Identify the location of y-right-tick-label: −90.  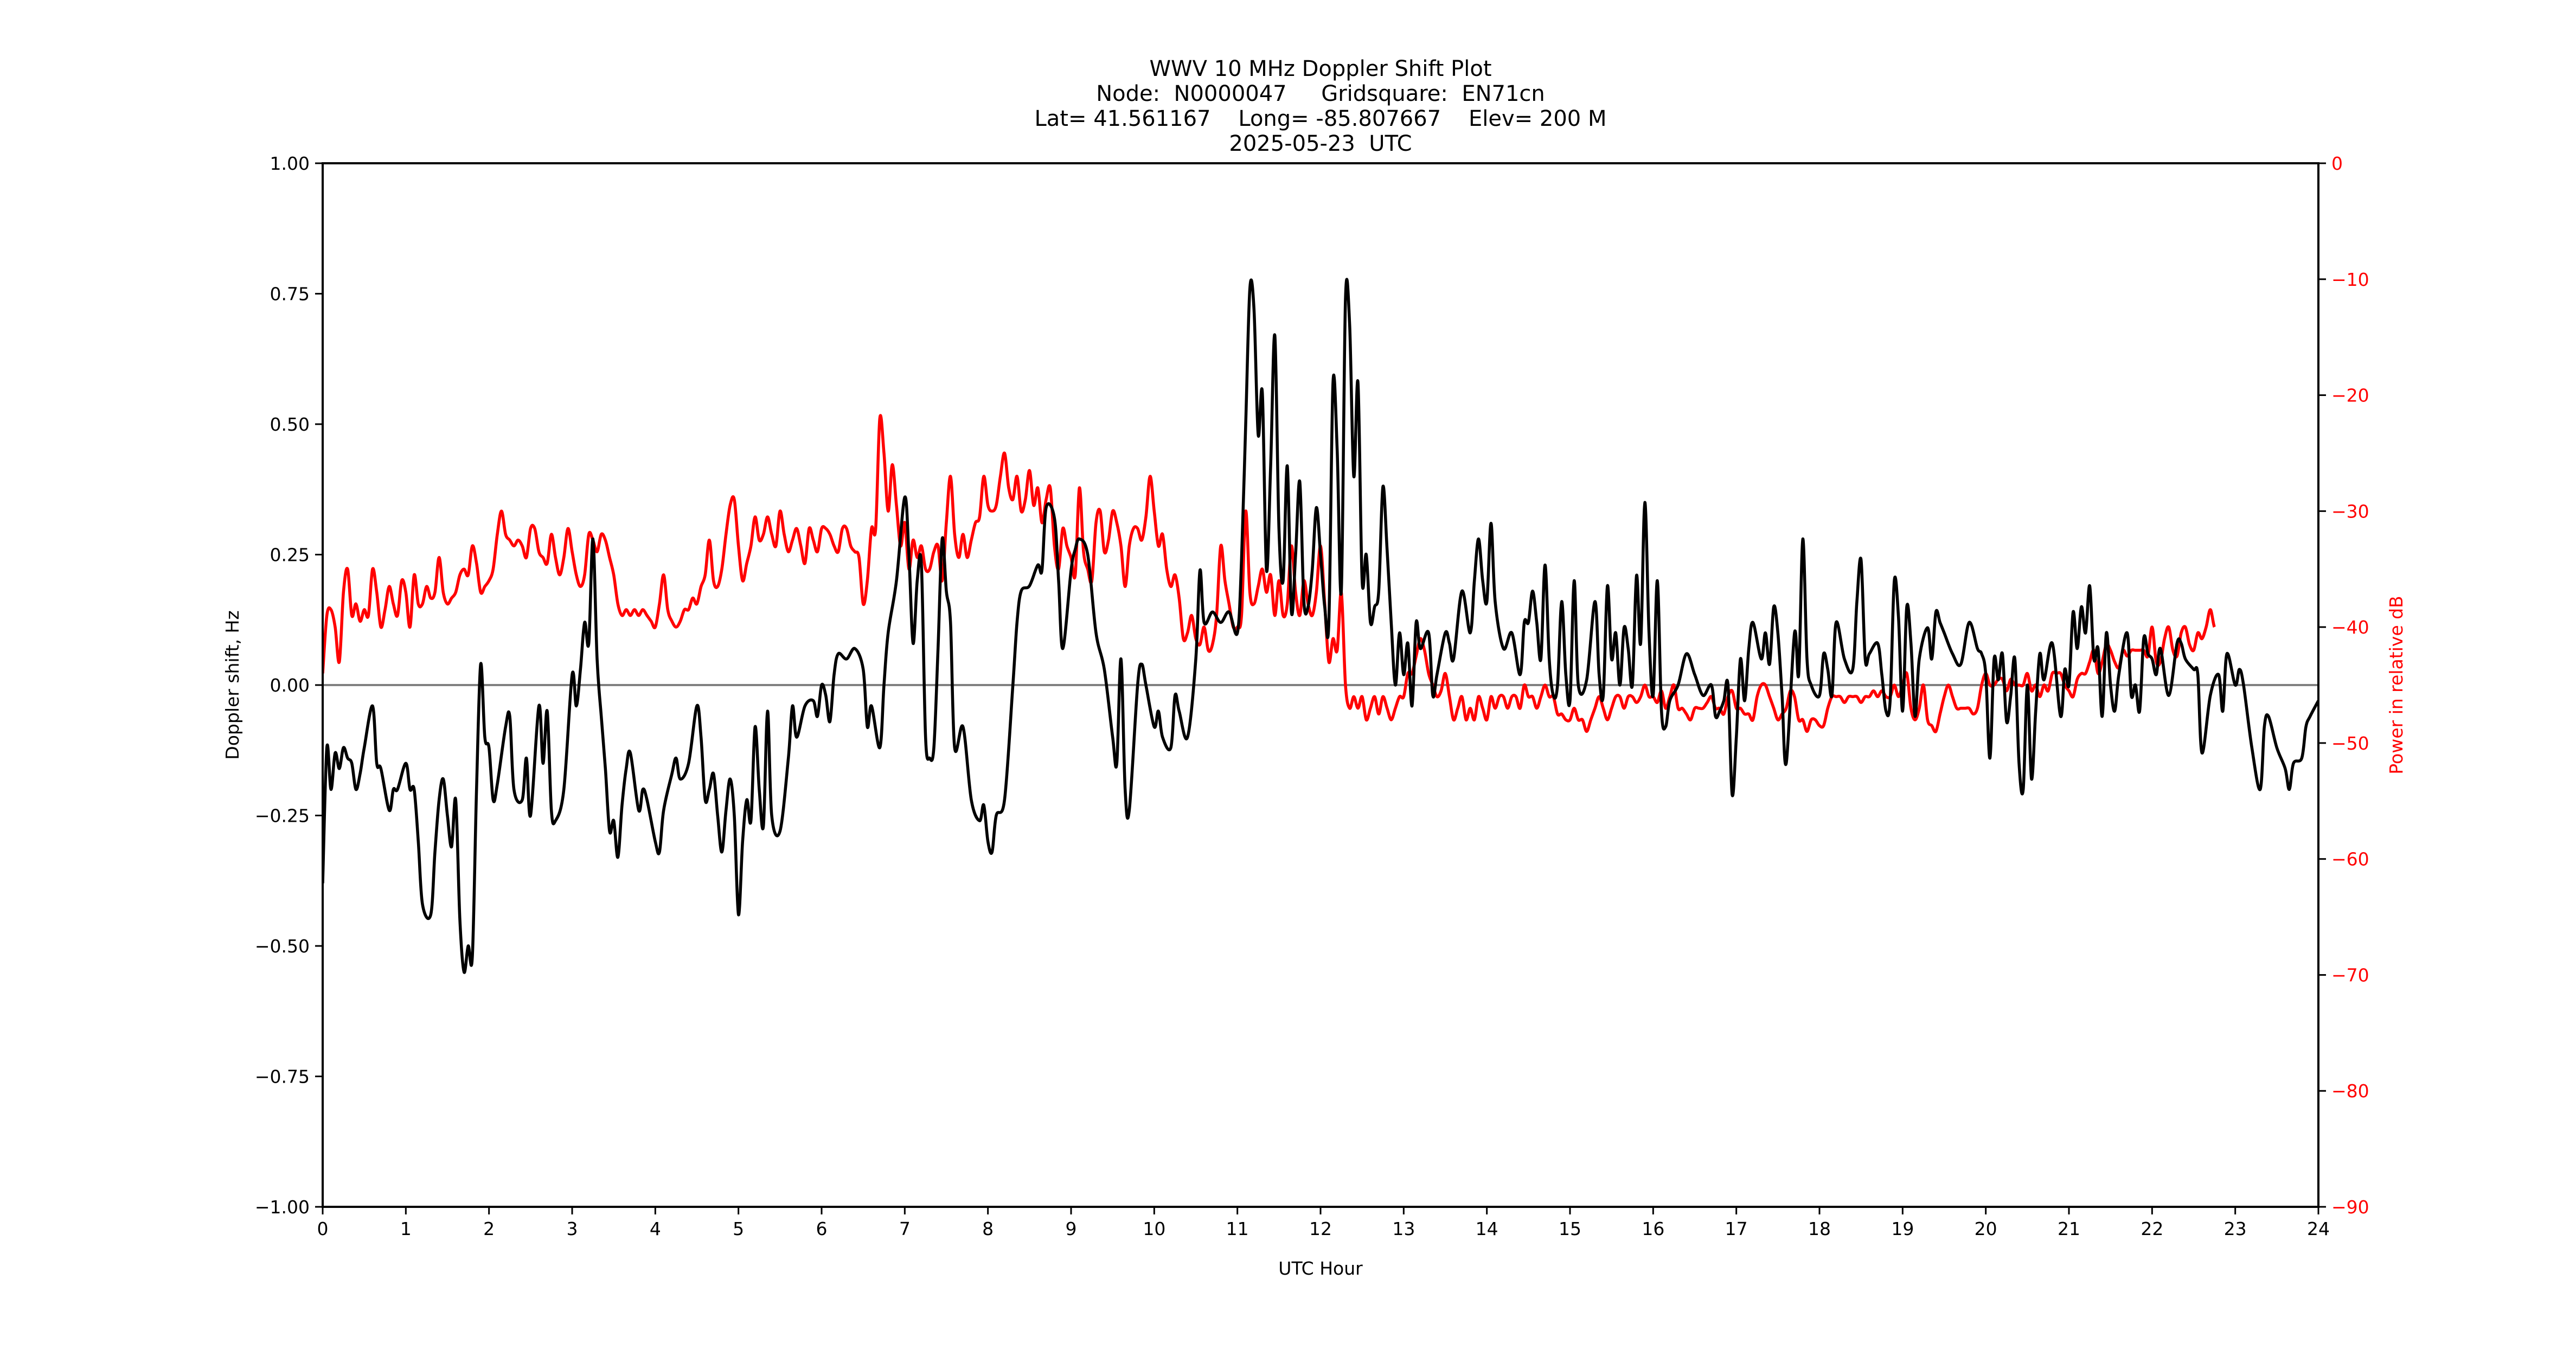
(2350, 1207).